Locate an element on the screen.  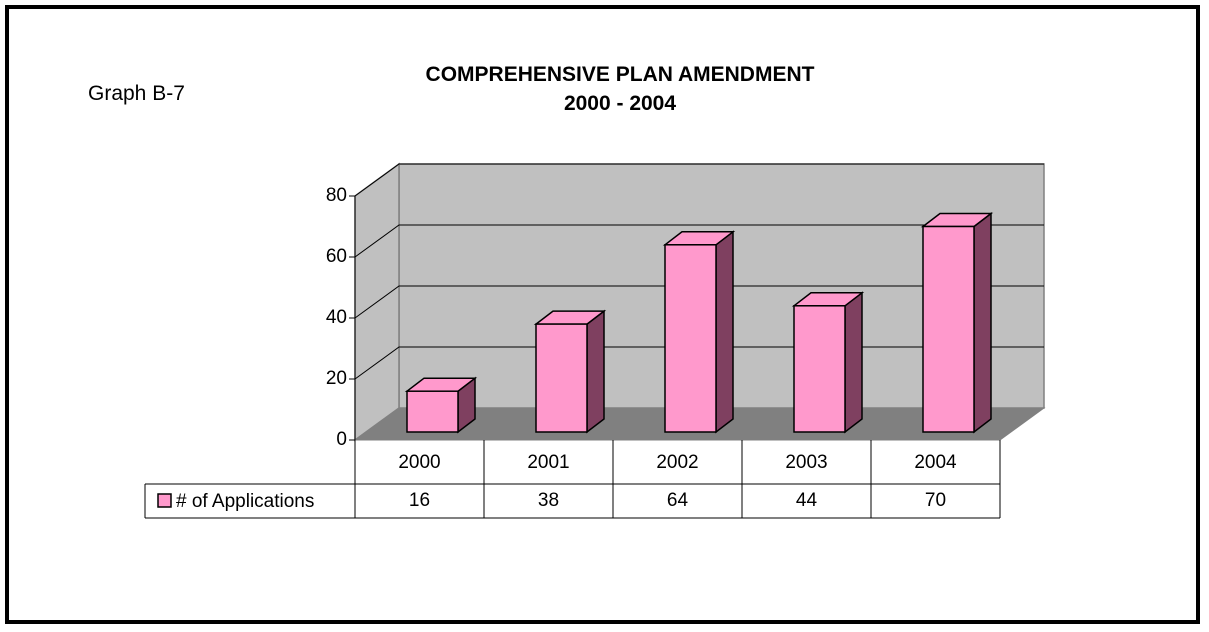
y-tick-label: 0 is located at coordinates (341, 439).